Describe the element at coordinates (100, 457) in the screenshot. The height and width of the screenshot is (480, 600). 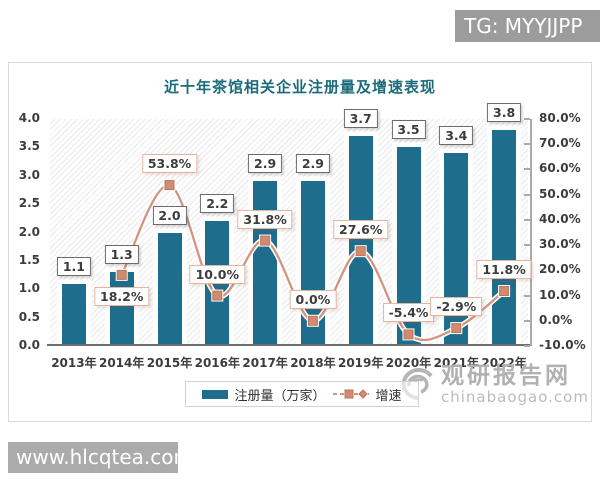
I see `site-badge: www.hlcqtea.com` at that location.